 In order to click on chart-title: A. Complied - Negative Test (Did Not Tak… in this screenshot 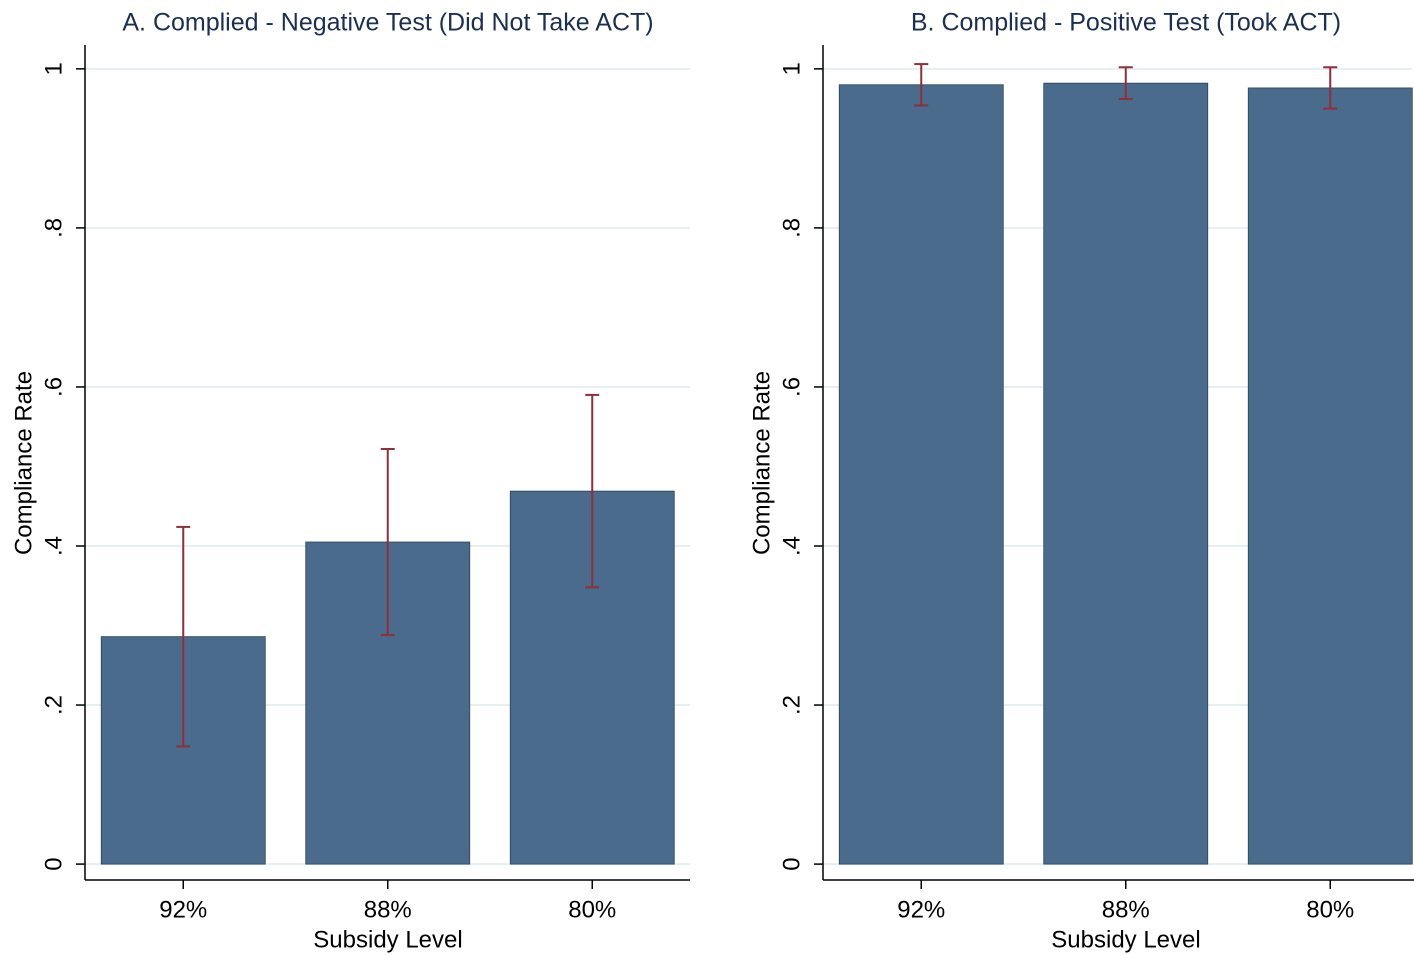, I will do `click(387, 23)`.